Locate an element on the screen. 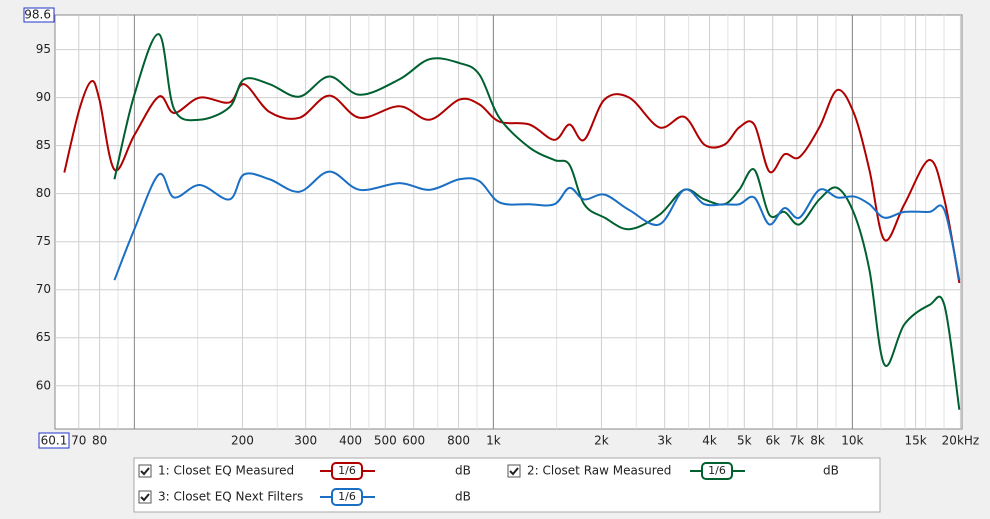 The image size is (990, 519). x-tick-label: 800 is located at coordinates (458, 441).